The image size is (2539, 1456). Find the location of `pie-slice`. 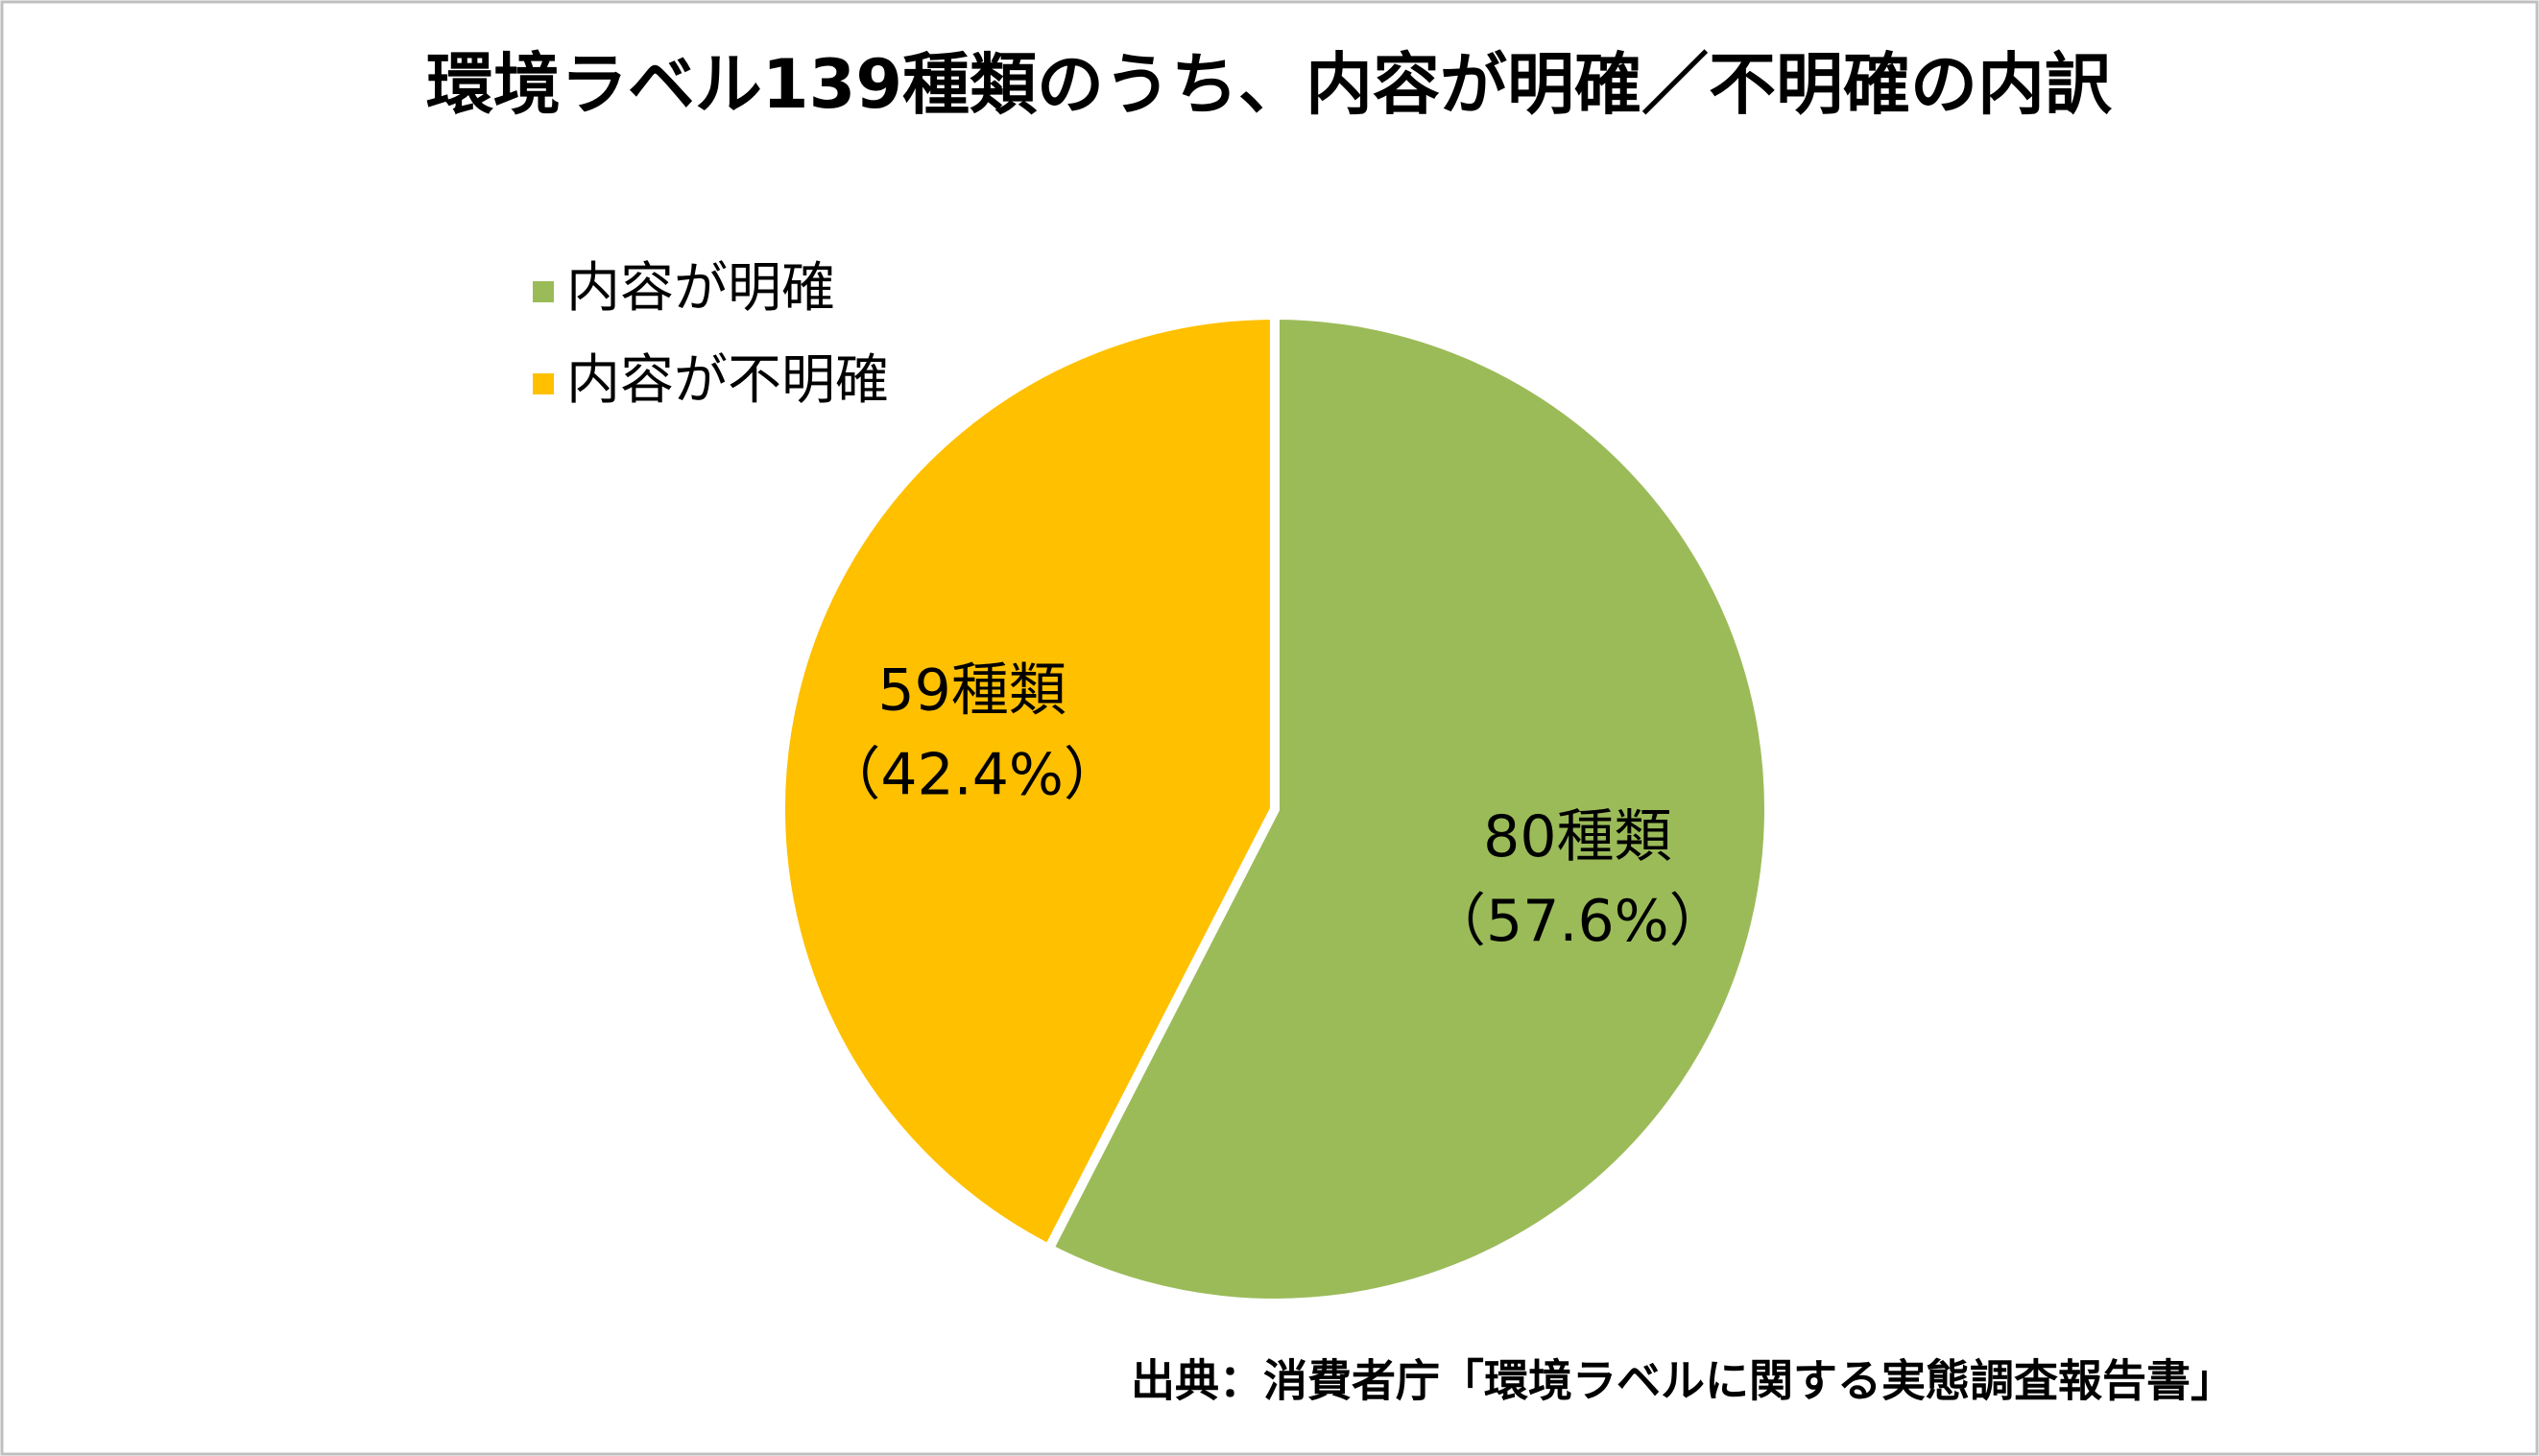

pie-slice is located at coordinates (1028, 782).